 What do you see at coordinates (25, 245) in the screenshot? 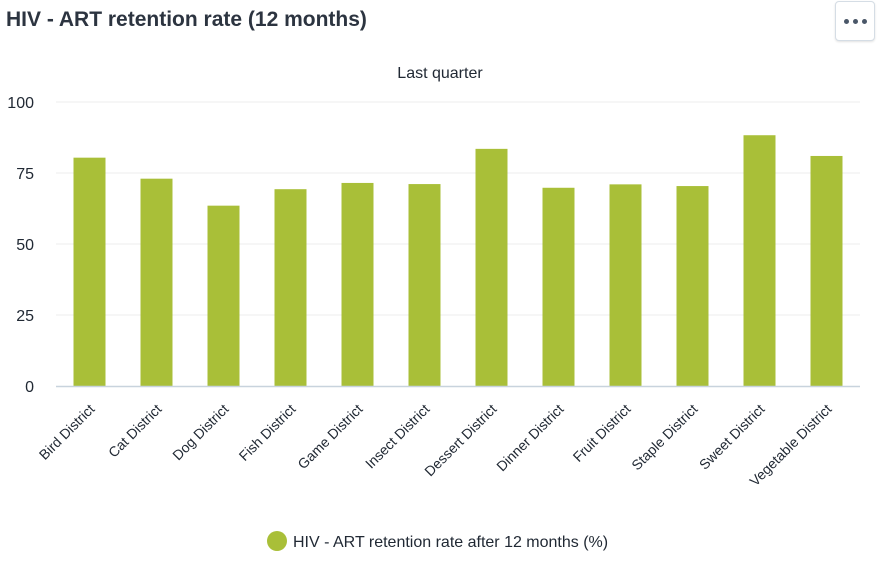
I see `y-tick-label: 50` at bounding box center [25, 245].